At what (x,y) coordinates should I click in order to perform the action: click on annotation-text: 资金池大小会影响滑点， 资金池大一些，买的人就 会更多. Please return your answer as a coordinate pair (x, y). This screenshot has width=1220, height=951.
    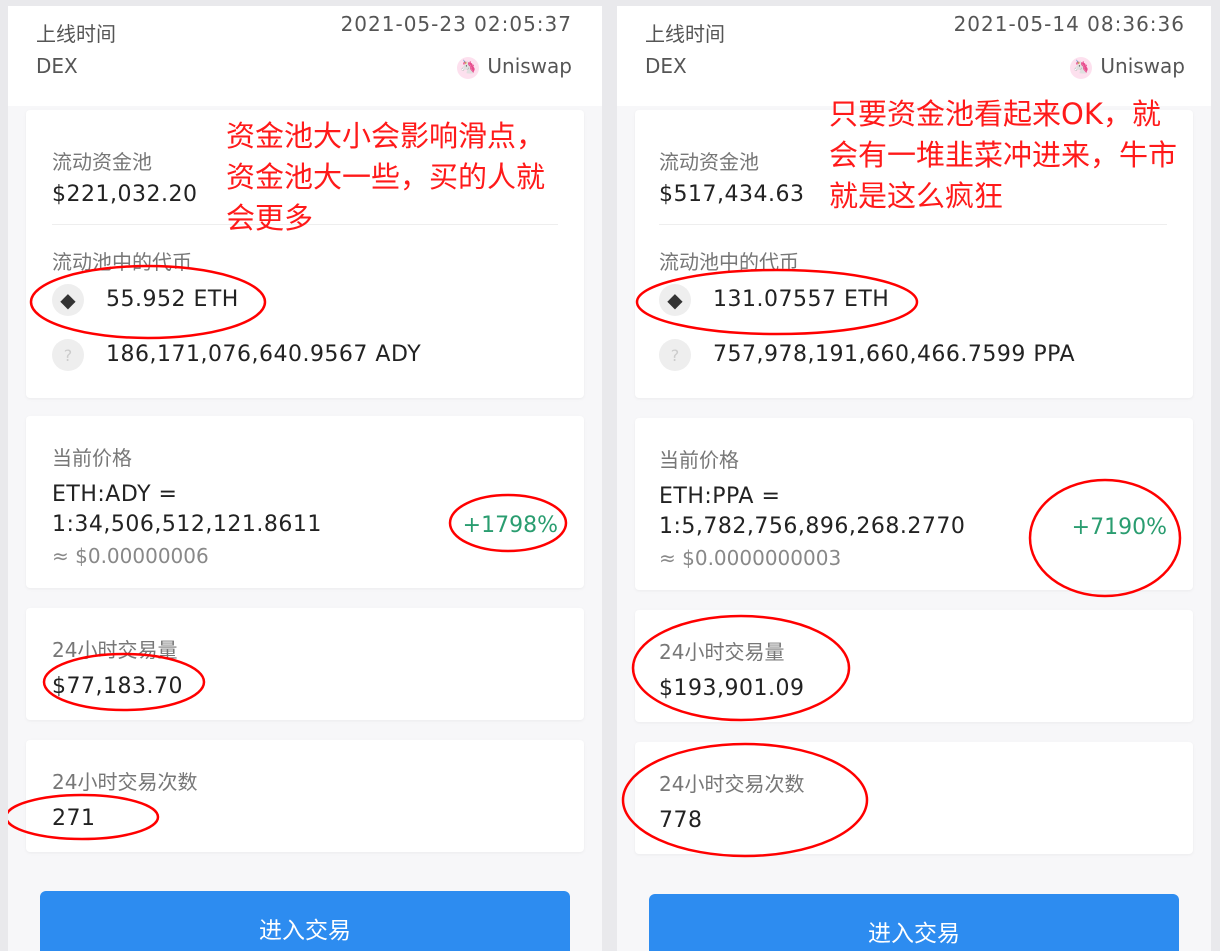
    Looking at the image, I should click on (385, 177).